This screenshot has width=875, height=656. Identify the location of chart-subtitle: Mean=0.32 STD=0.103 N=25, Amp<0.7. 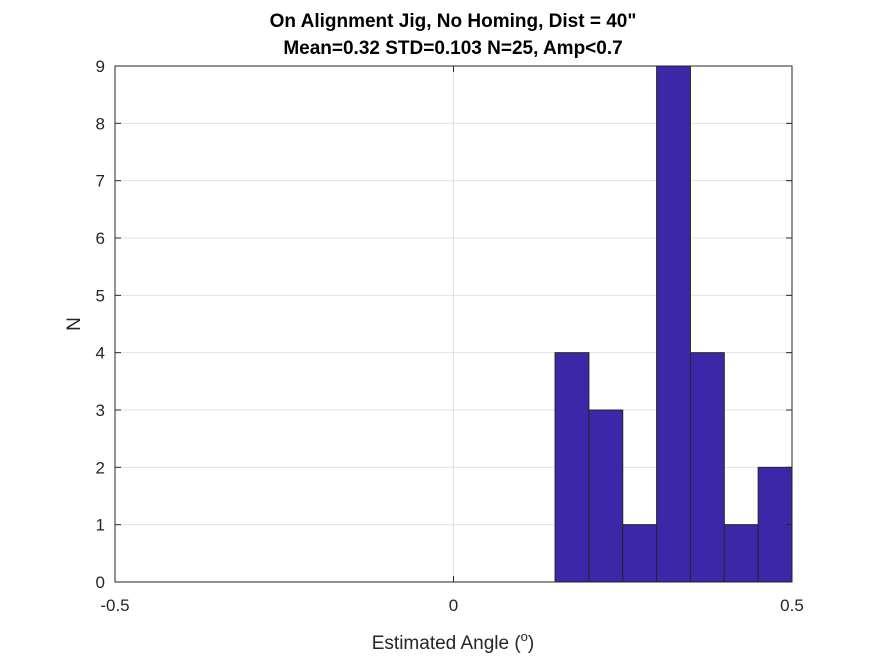
(452, 48).